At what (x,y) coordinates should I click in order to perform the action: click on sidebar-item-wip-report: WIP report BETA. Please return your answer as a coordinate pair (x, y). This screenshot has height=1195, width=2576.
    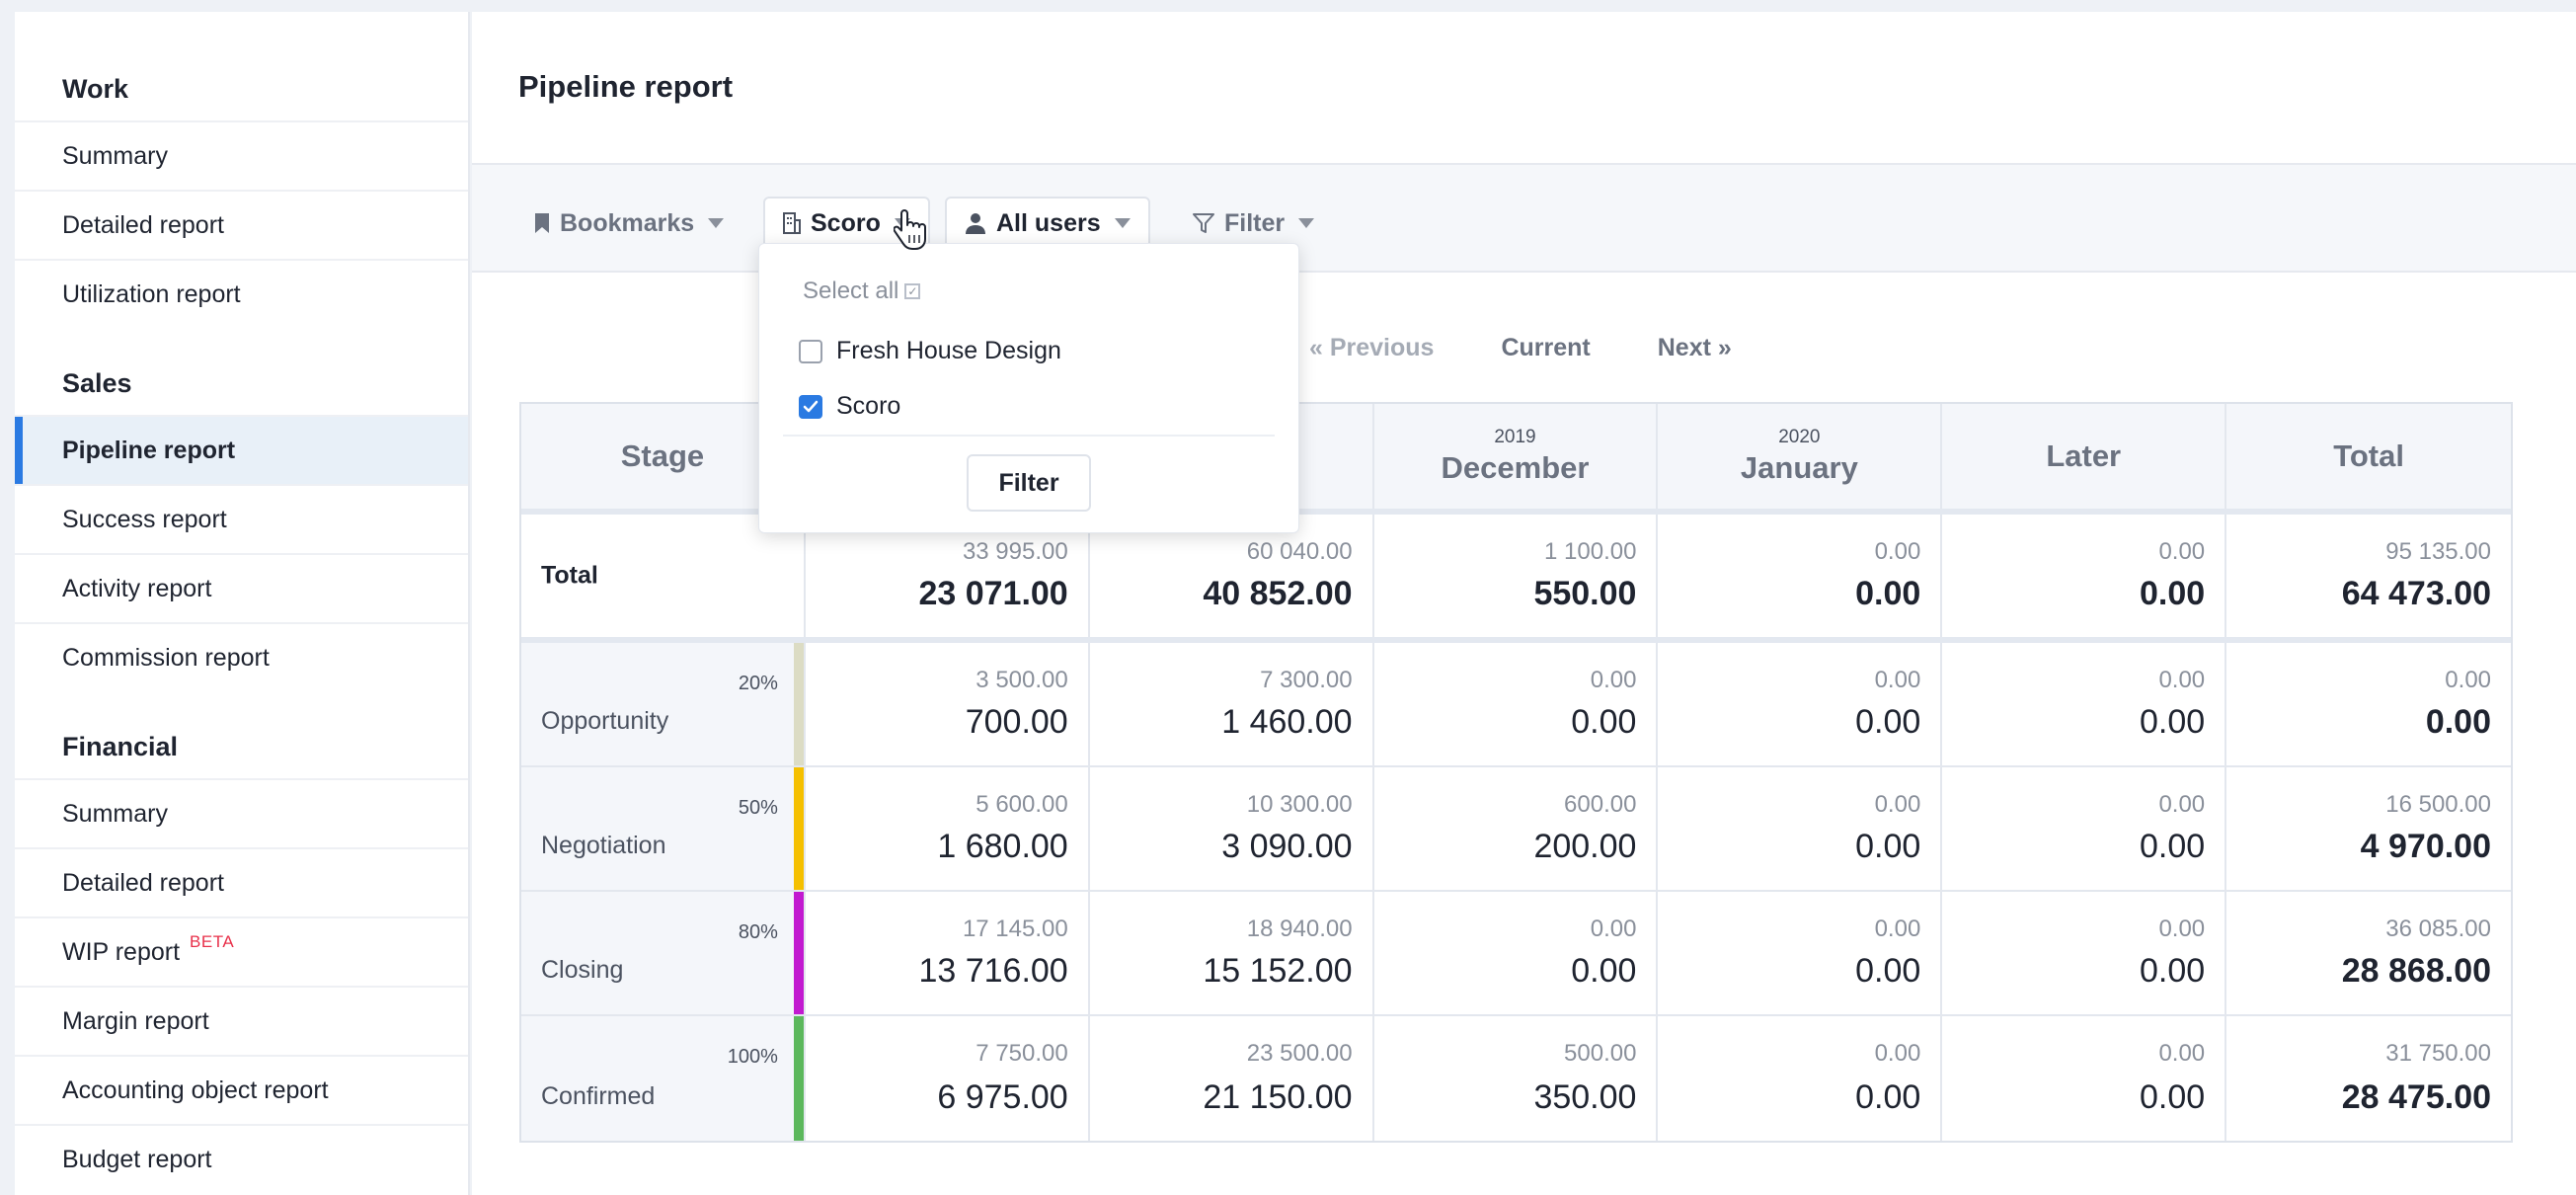
    Looking at the image, I should click on (241, 951).